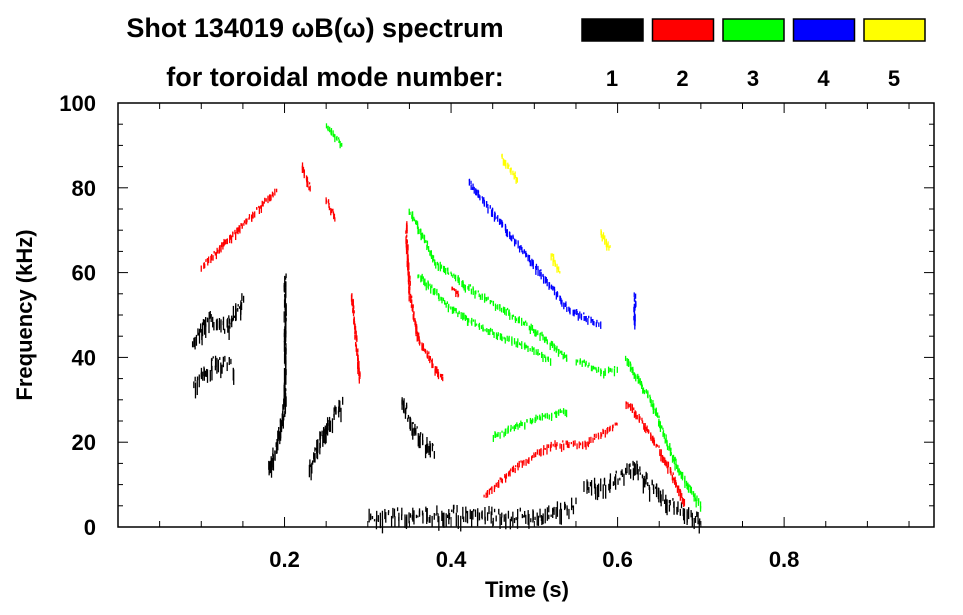  I want to click on legend-label-5: 5, so click(894, 78).